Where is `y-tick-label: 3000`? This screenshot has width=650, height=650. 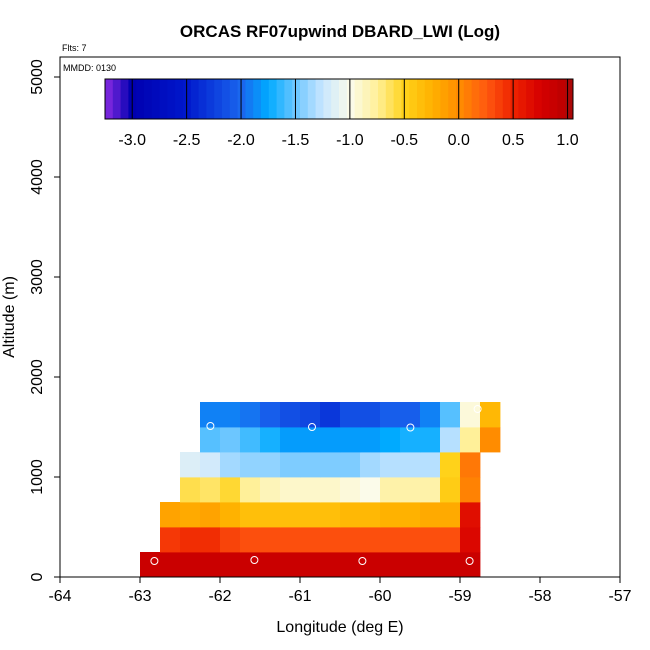
y-tick-label: 3000 is located at coordinates (37, 277).